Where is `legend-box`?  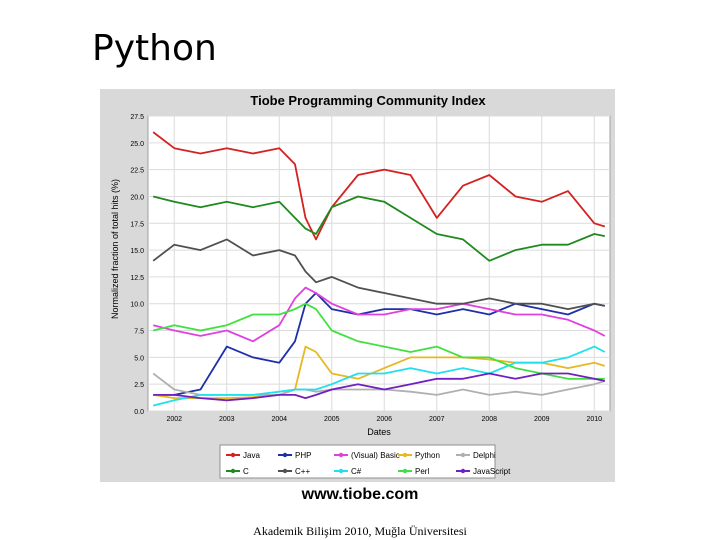 legend-box is located at coordinates (357, 461).